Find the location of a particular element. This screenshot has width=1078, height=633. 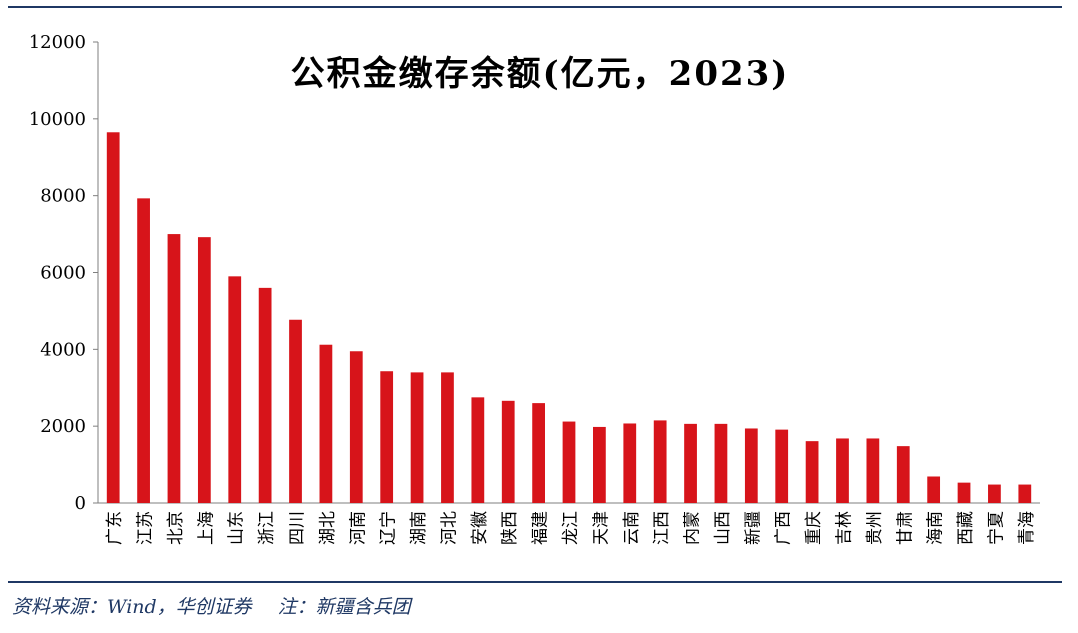

x-tick-label: 内蒙 is located at coordinates (693, 528).